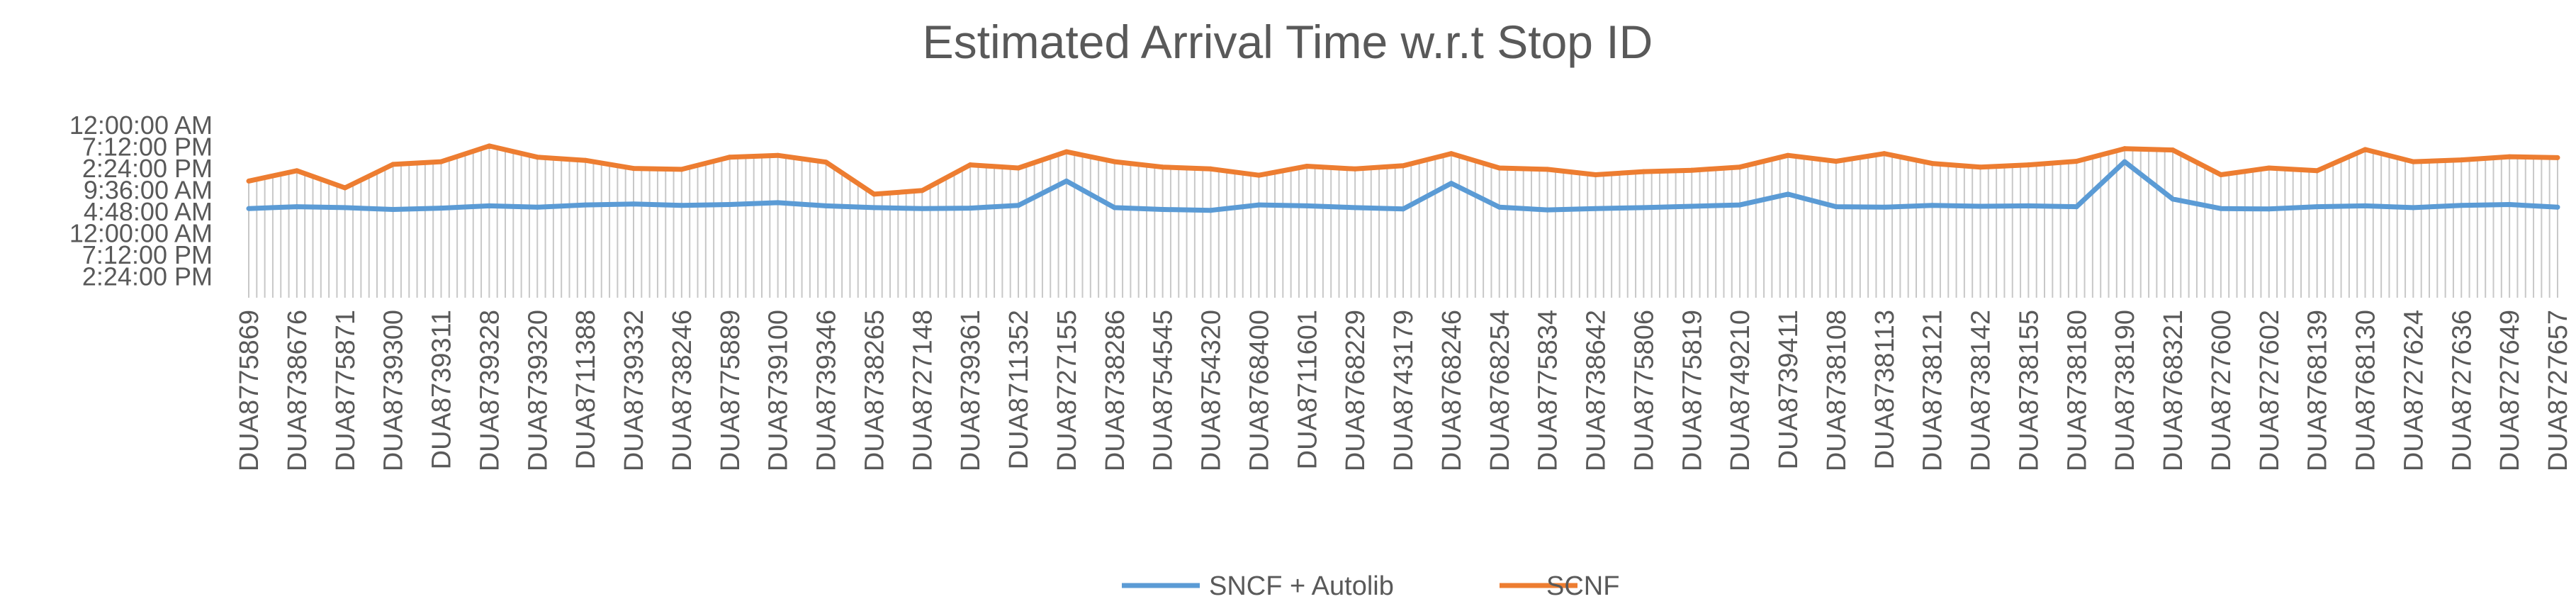 This screenshot has height=616, width=2576. Describe the element at coordinates (875, 390) in the screenshot. I see `x-tick-label: DUA8738265` at that location.